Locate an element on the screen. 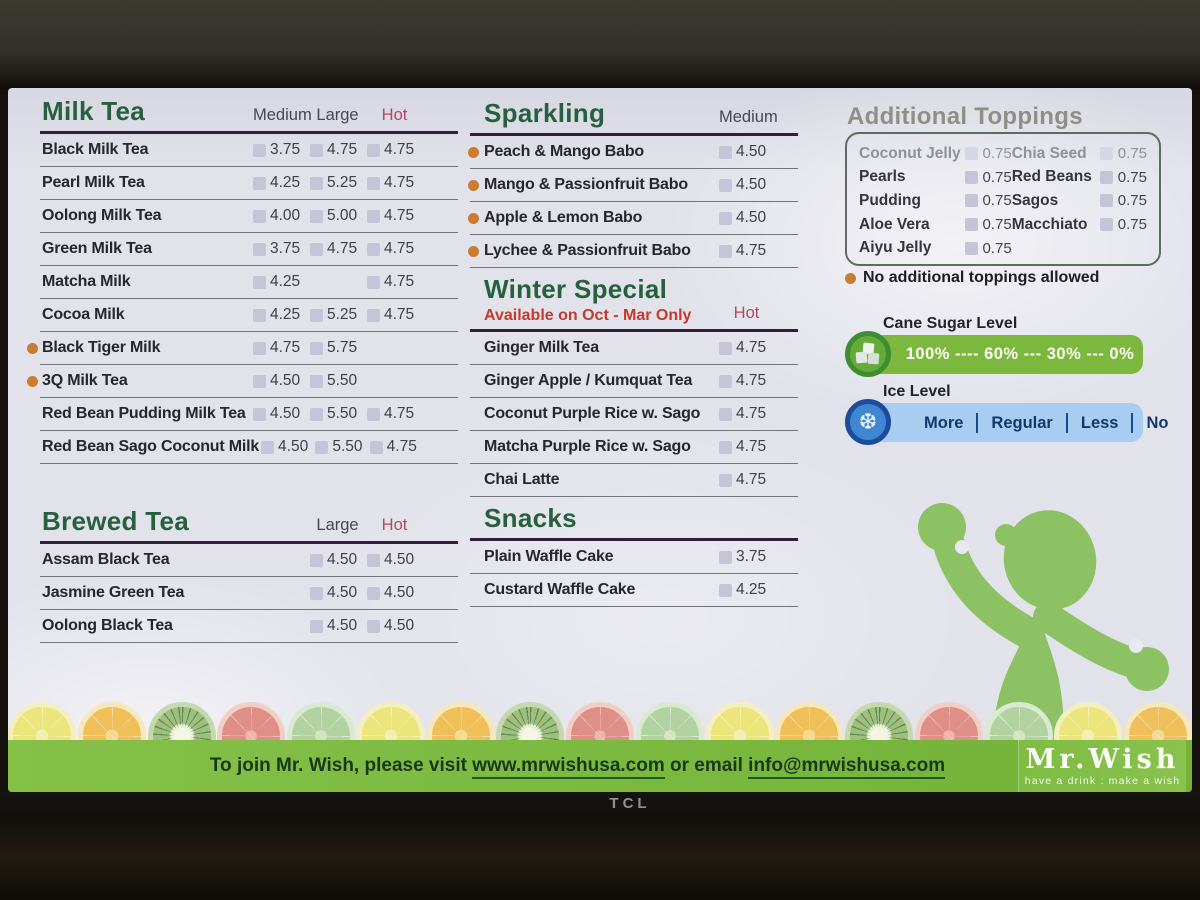 Image resolution: width=1200 pixels, height=900 pixels. menu-item-name: 3Q Milk Tea is located at coordinates (85, 380).